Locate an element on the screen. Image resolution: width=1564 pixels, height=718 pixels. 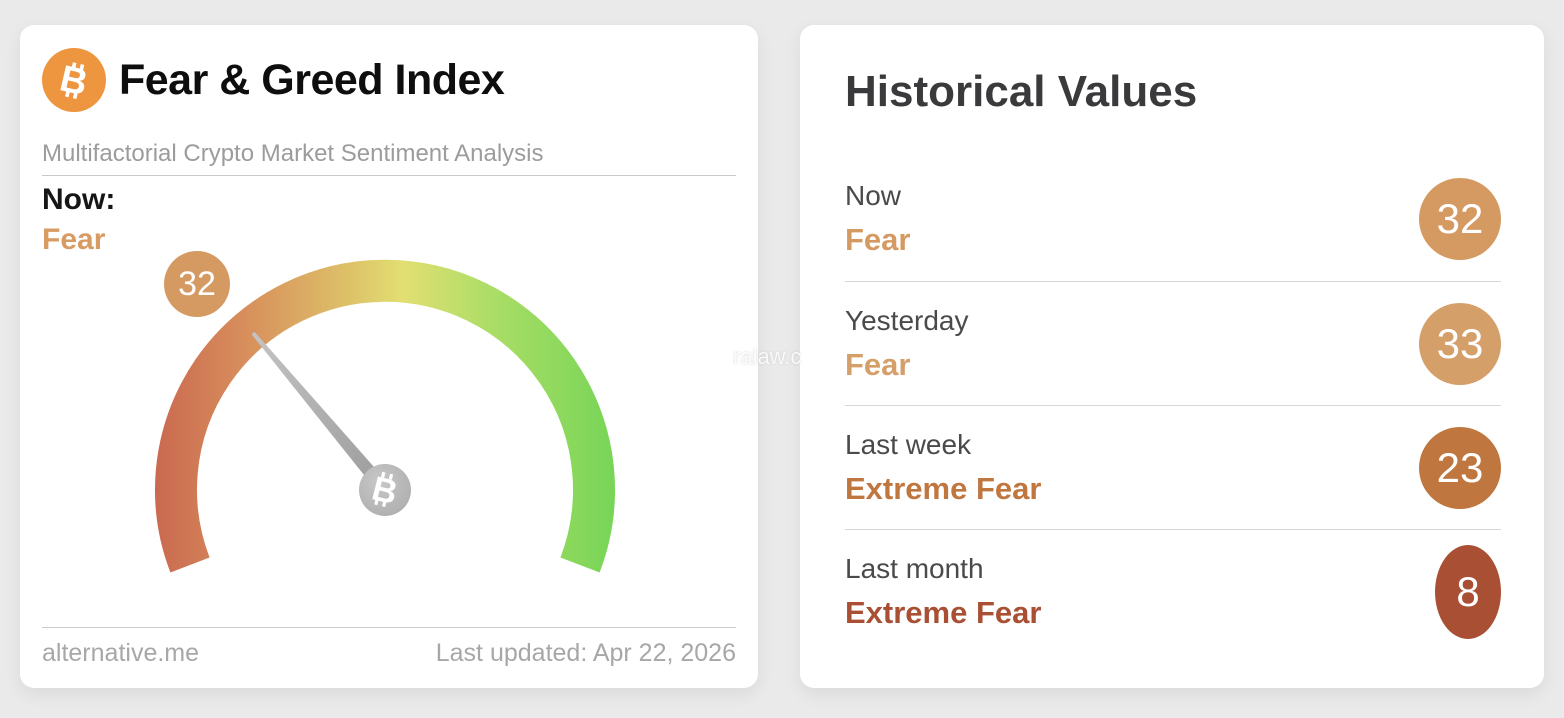
last-updated-text: Last updated: Apr 22, 2026 is located at coordinates (585, 653).